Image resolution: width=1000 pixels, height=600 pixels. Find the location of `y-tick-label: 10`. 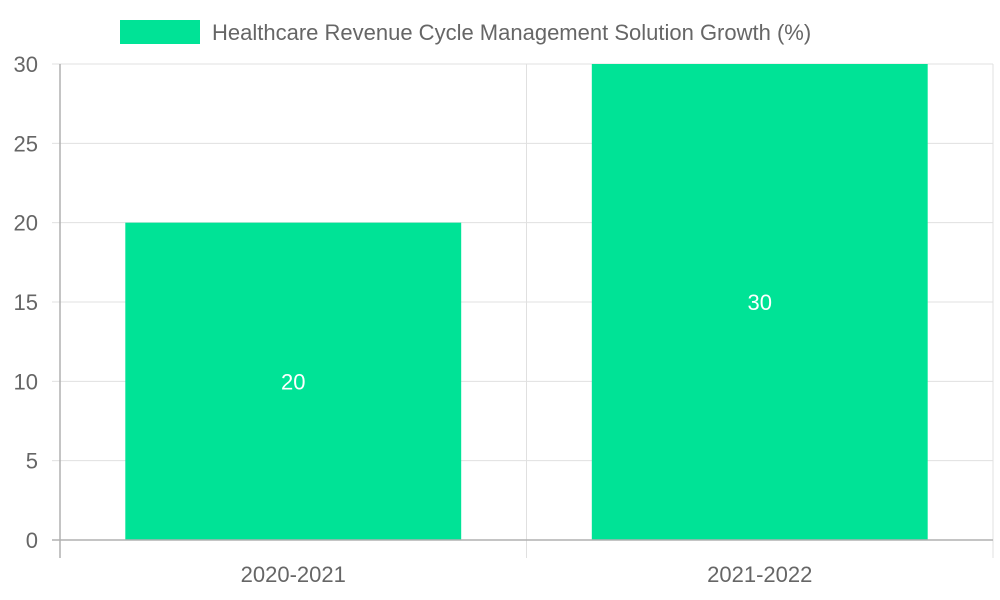

y-tick-label: 10 is located at coordinates (26, 381).